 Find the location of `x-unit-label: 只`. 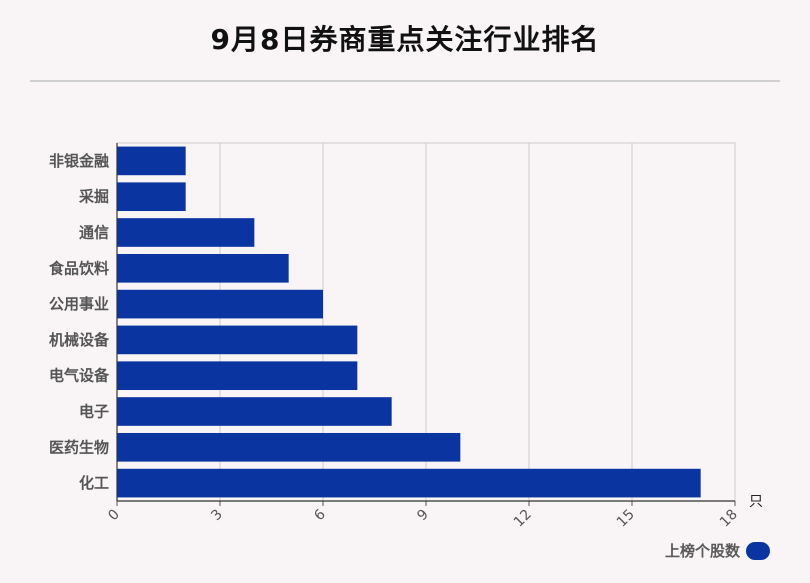

x-unit-label: 只 is located at coordinates (756, 502).